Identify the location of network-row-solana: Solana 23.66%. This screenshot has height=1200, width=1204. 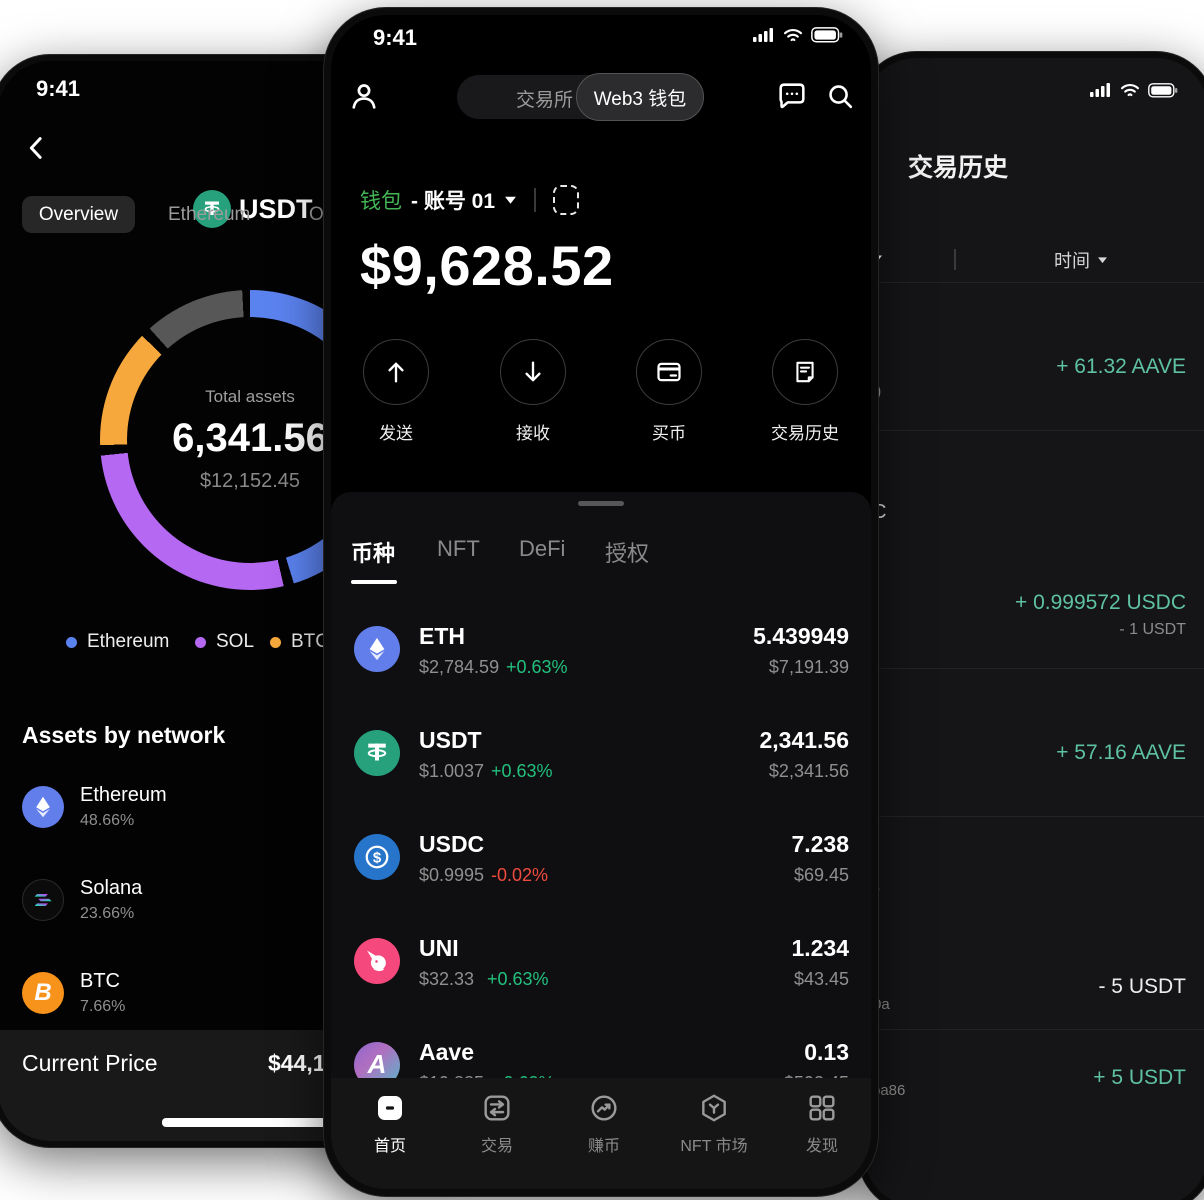
(242, 907).